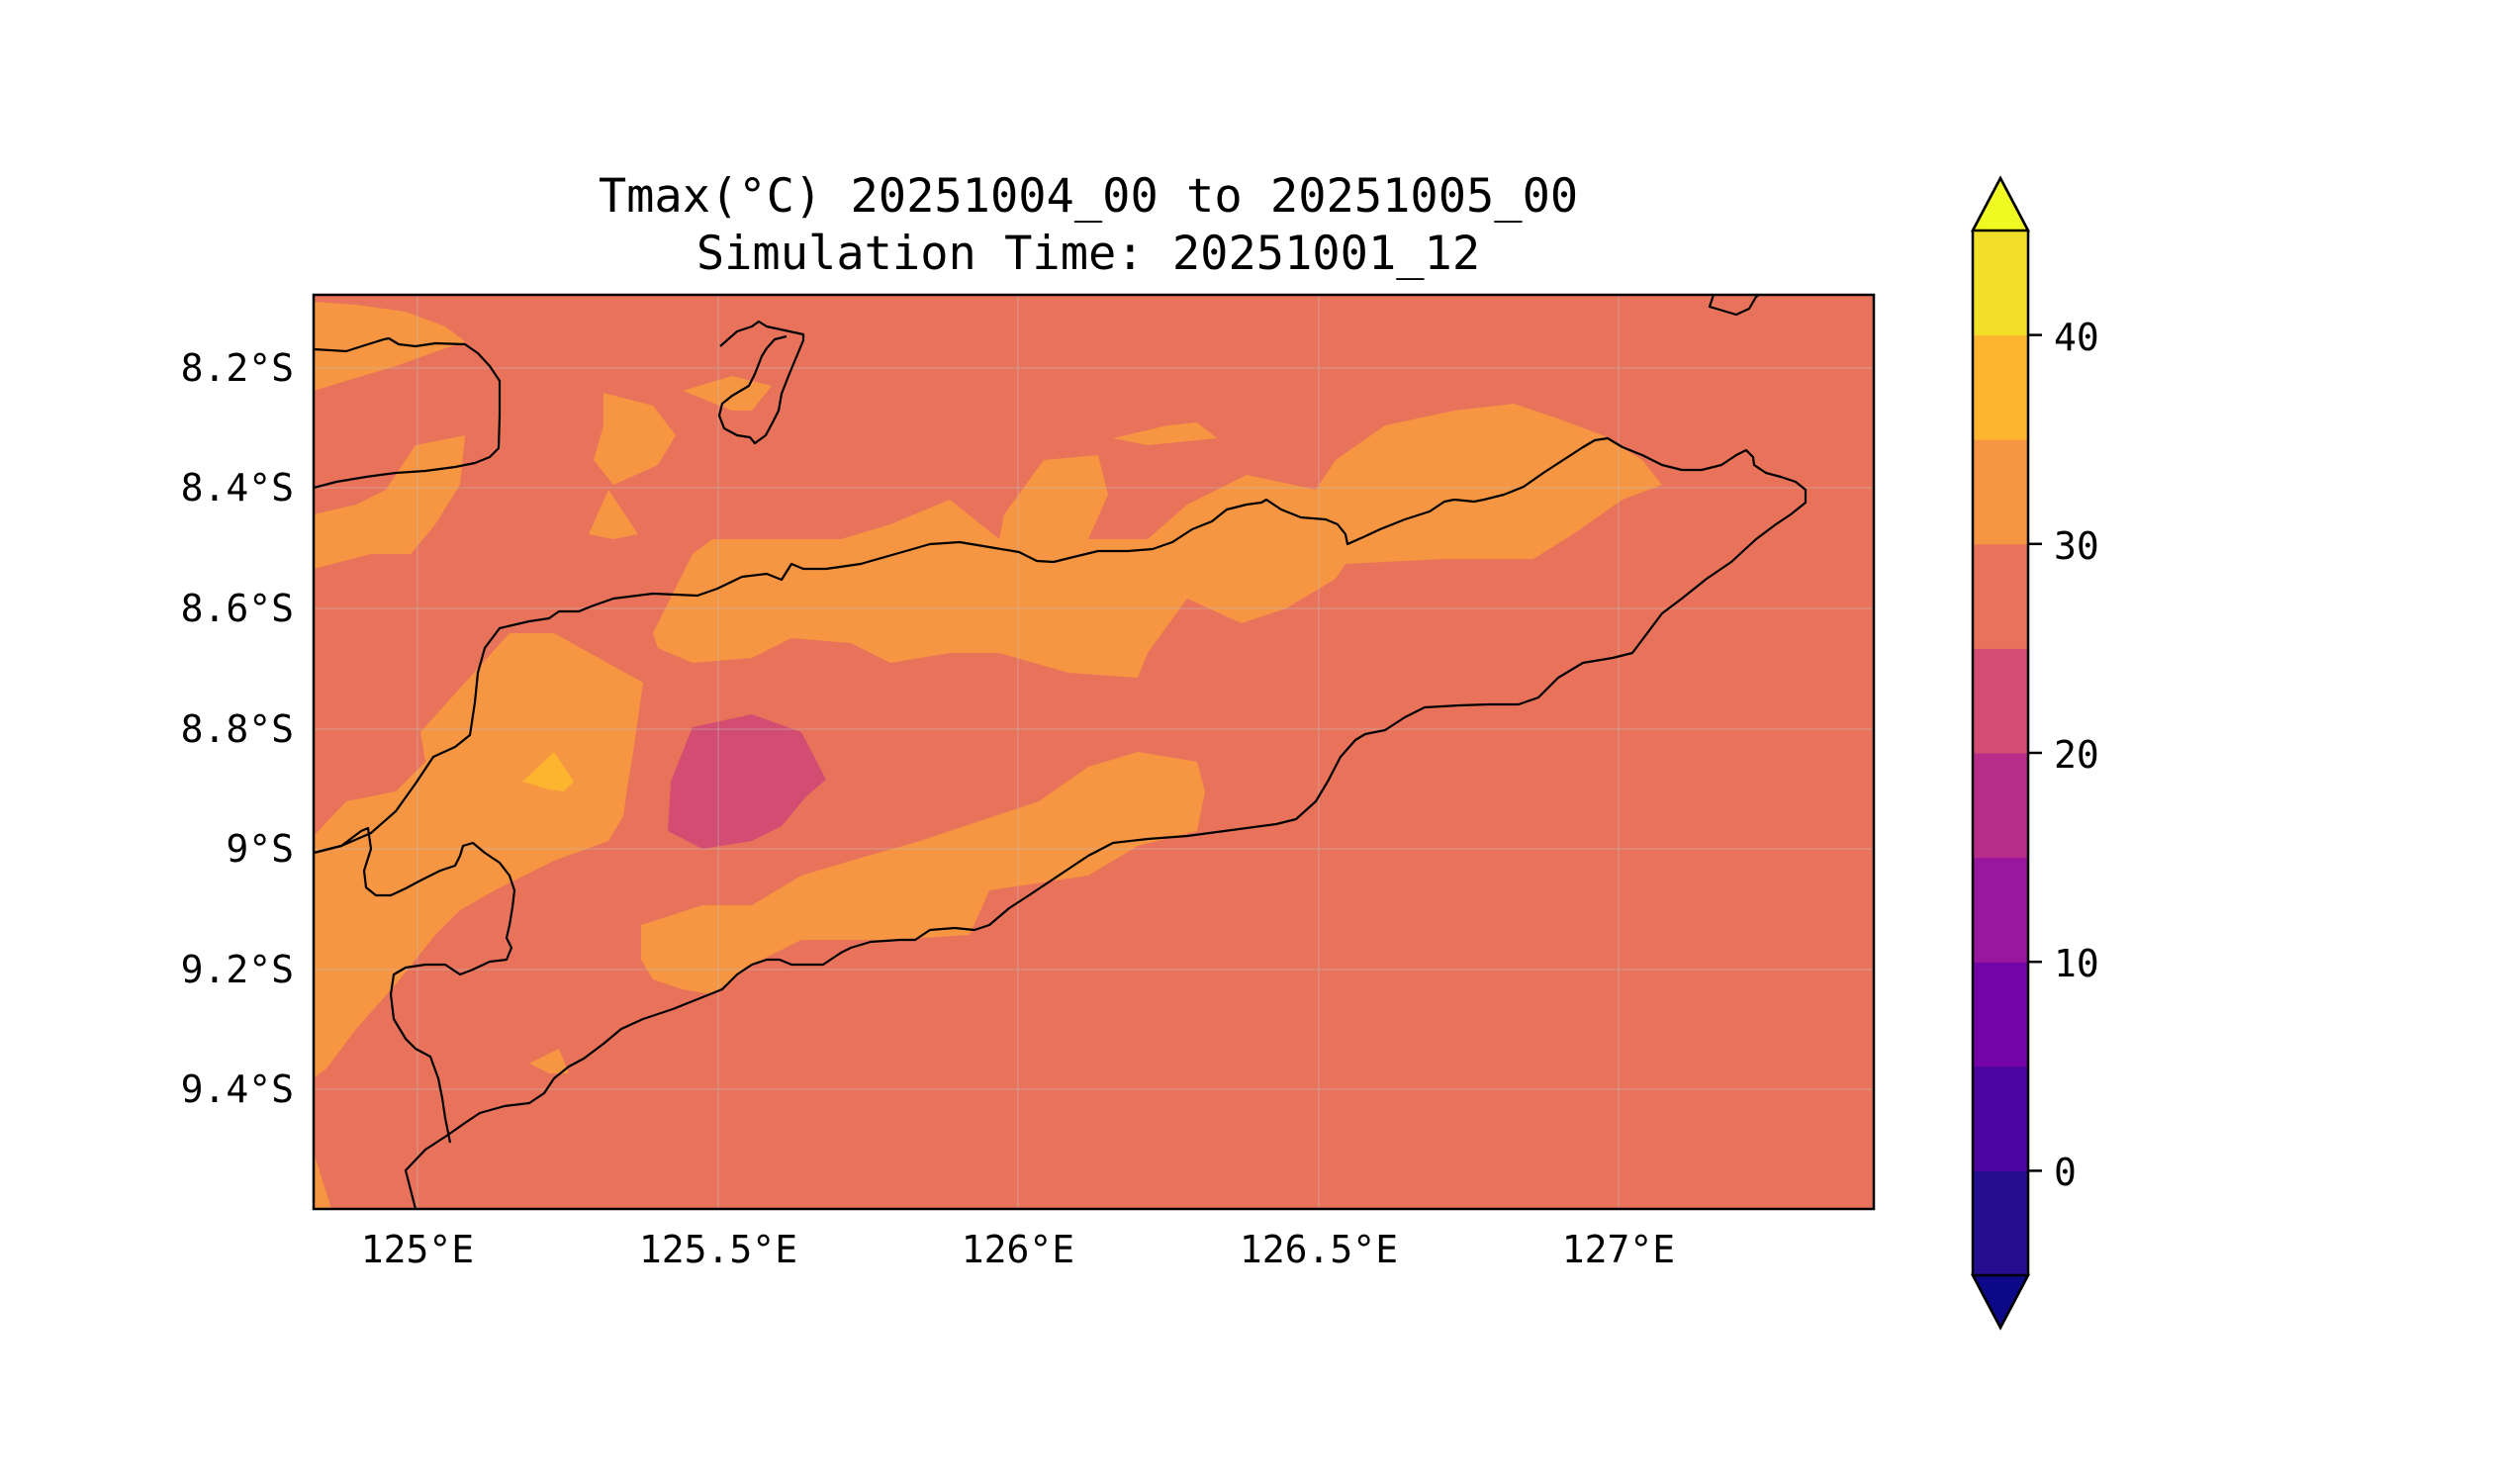 Image resolution: width=2504 pixels, height=1484 pixels. I want to click on contour-30-35-south-belt, so click(923, 873).